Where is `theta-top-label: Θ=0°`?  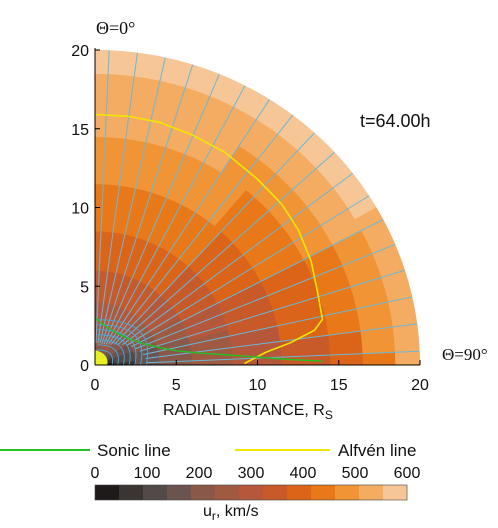 theta-top-label: Θ=0° is located at coordinates (115, 28).